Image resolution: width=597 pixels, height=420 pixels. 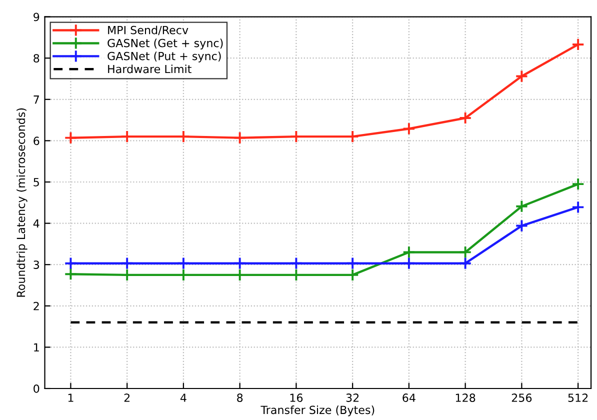 What do you see at coordinates (71, 398) in the screenshot?
I see `x-tick-label: 1` at bounding box center [71, 398].